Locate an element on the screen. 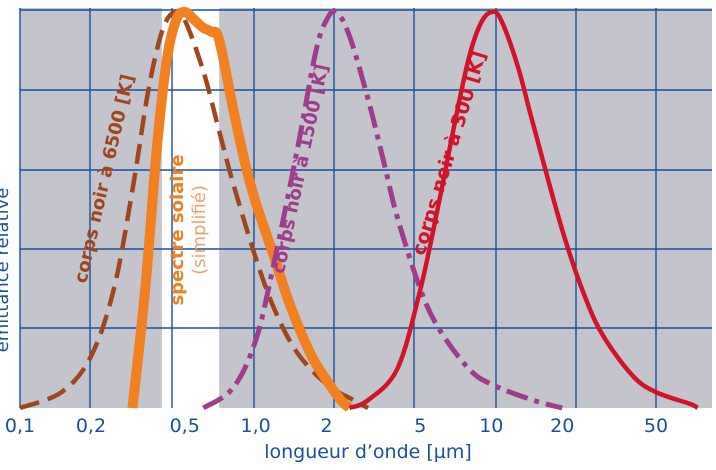  y-axis-label: émittance relative is located at coordinates (6, 270).